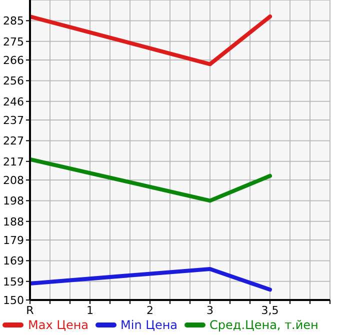 This screenshot has height=335, width=345. Describe the element at coordinates (13, 81) in the screenshot. I see `y-tick-label: 256` at that location.